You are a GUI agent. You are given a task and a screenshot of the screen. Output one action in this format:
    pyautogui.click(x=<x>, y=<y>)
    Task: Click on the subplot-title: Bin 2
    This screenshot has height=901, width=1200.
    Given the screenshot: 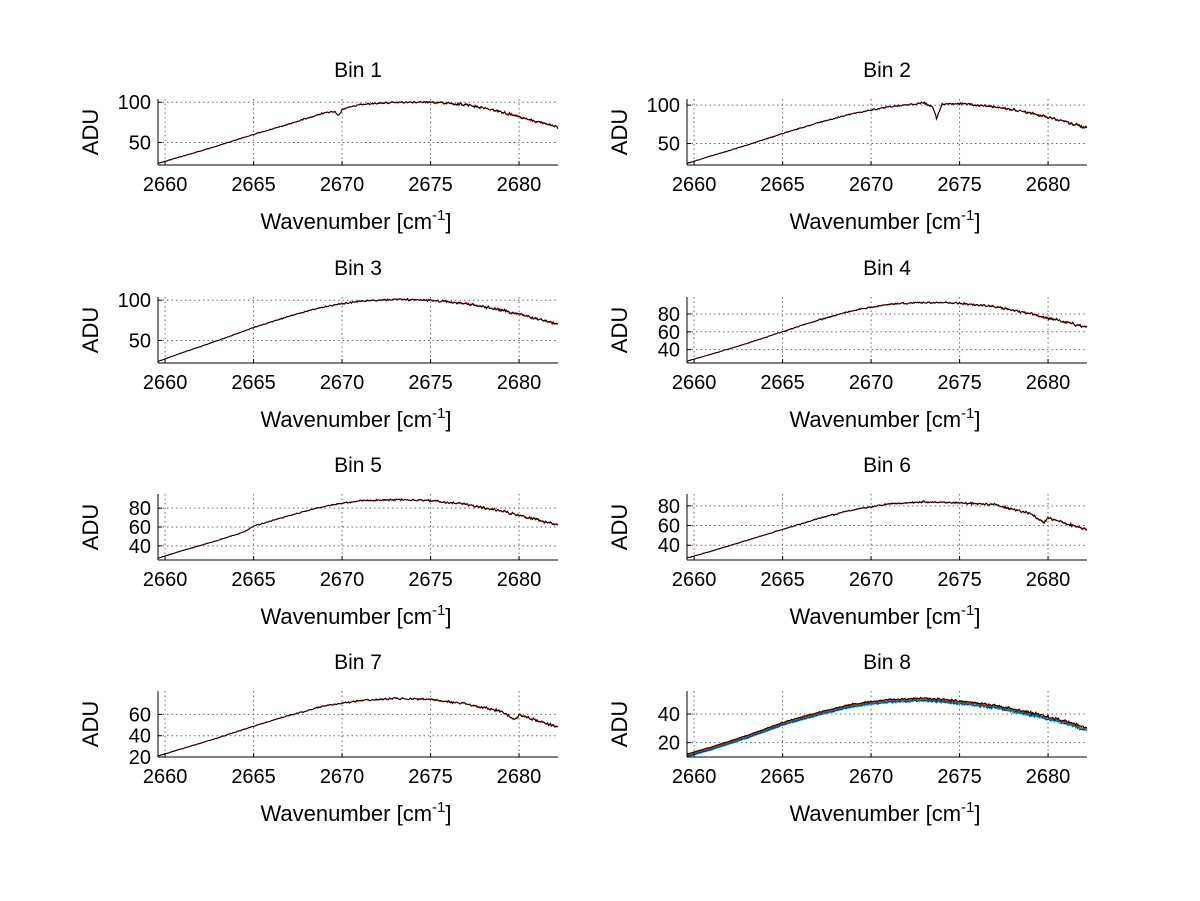 What is the action you would take?
    pyautogui.click(x=887, y=70)
    